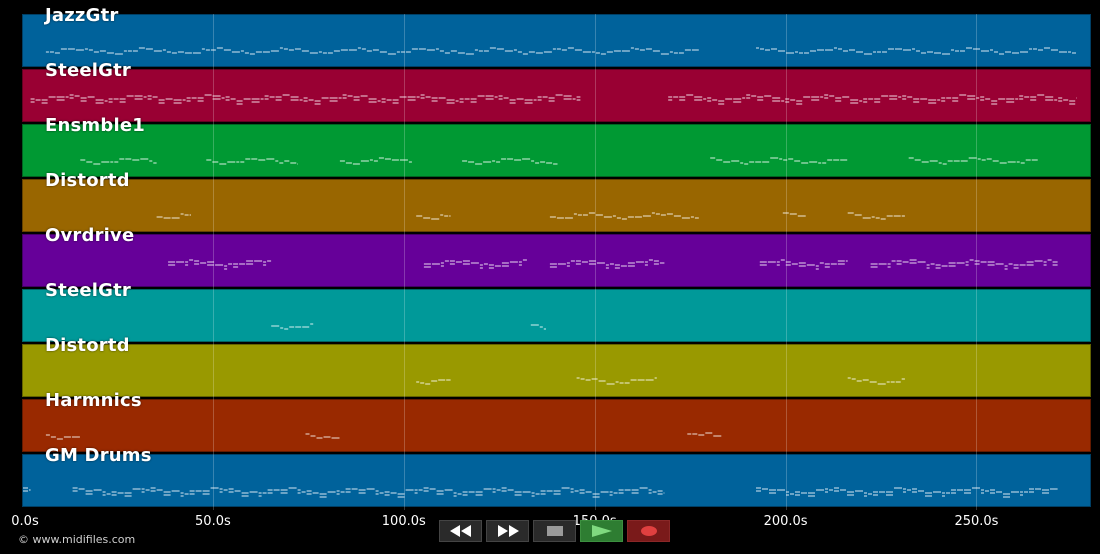  What do you see at coordinates (95, 125) in the screenshot?
I see `track-name: Ensmble1` at bounding box center [95, 125].